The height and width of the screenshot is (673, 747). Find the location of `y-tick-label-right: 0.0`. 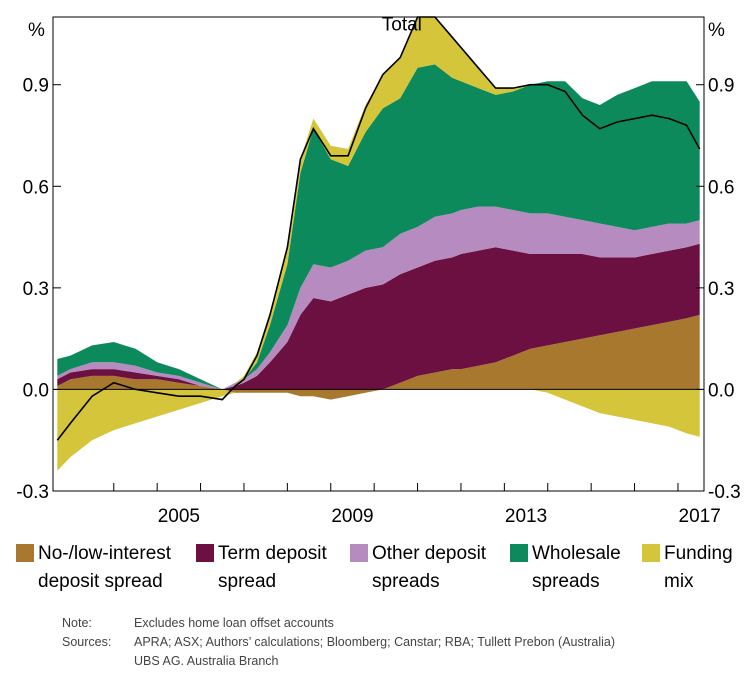

y-tick-label-right: 0.0 is located at coordinates (721, 390).